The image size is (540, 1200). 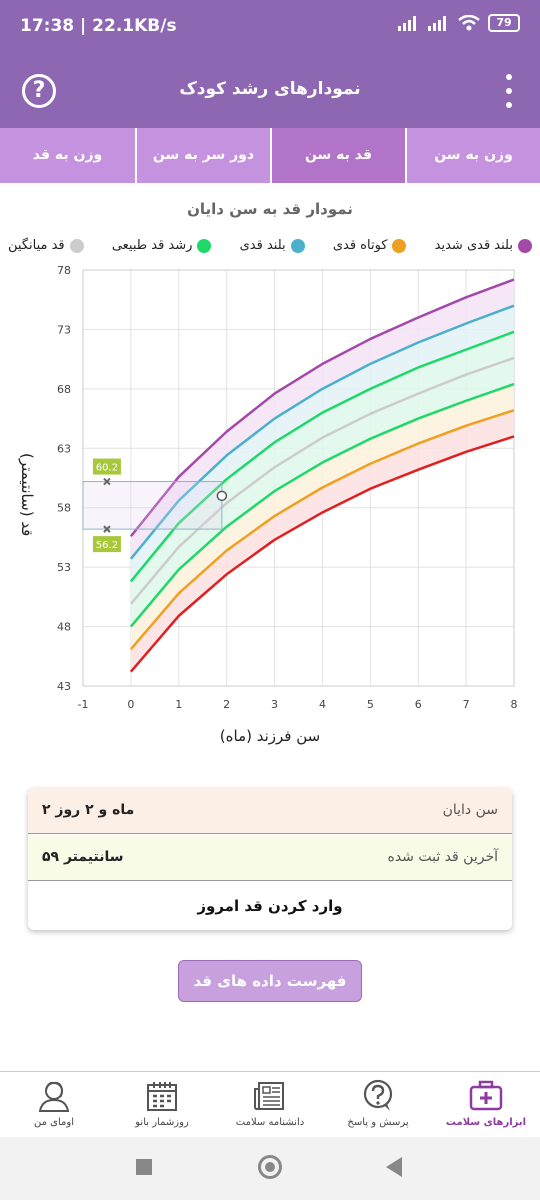 What do you see at coordinates (378, 1095) in the screenshot?
I see `question-bubble-icon` at bounding box center [378, 1095].